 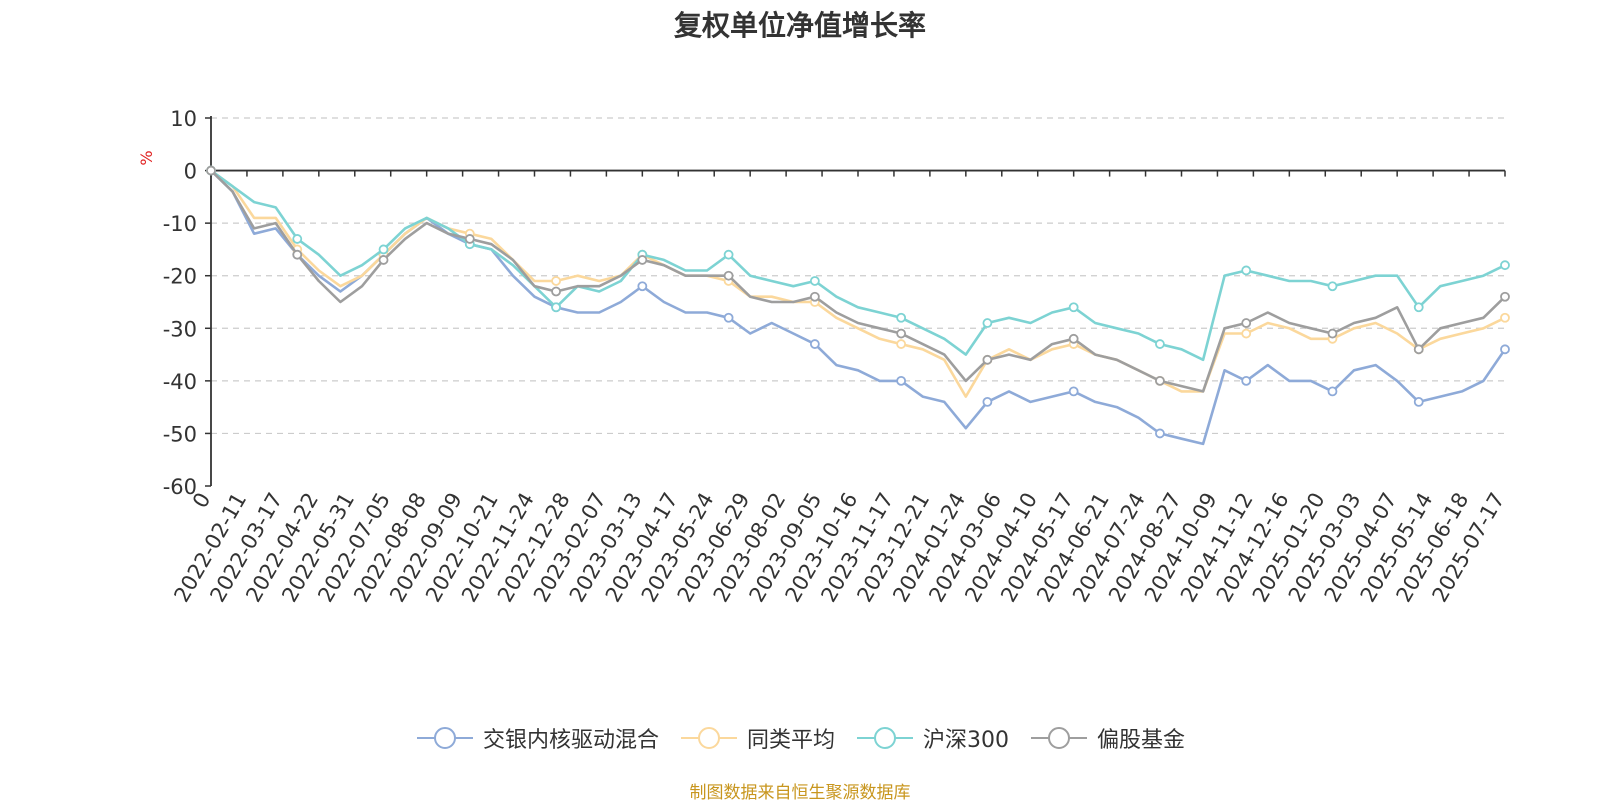 I want to click on legend-label: 偏股基金, so click(x=1141, y=740).